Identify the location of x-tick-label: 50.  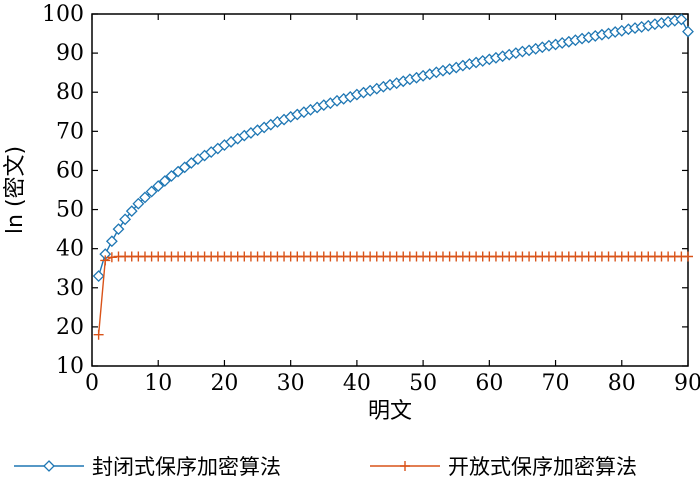
(423, 383).